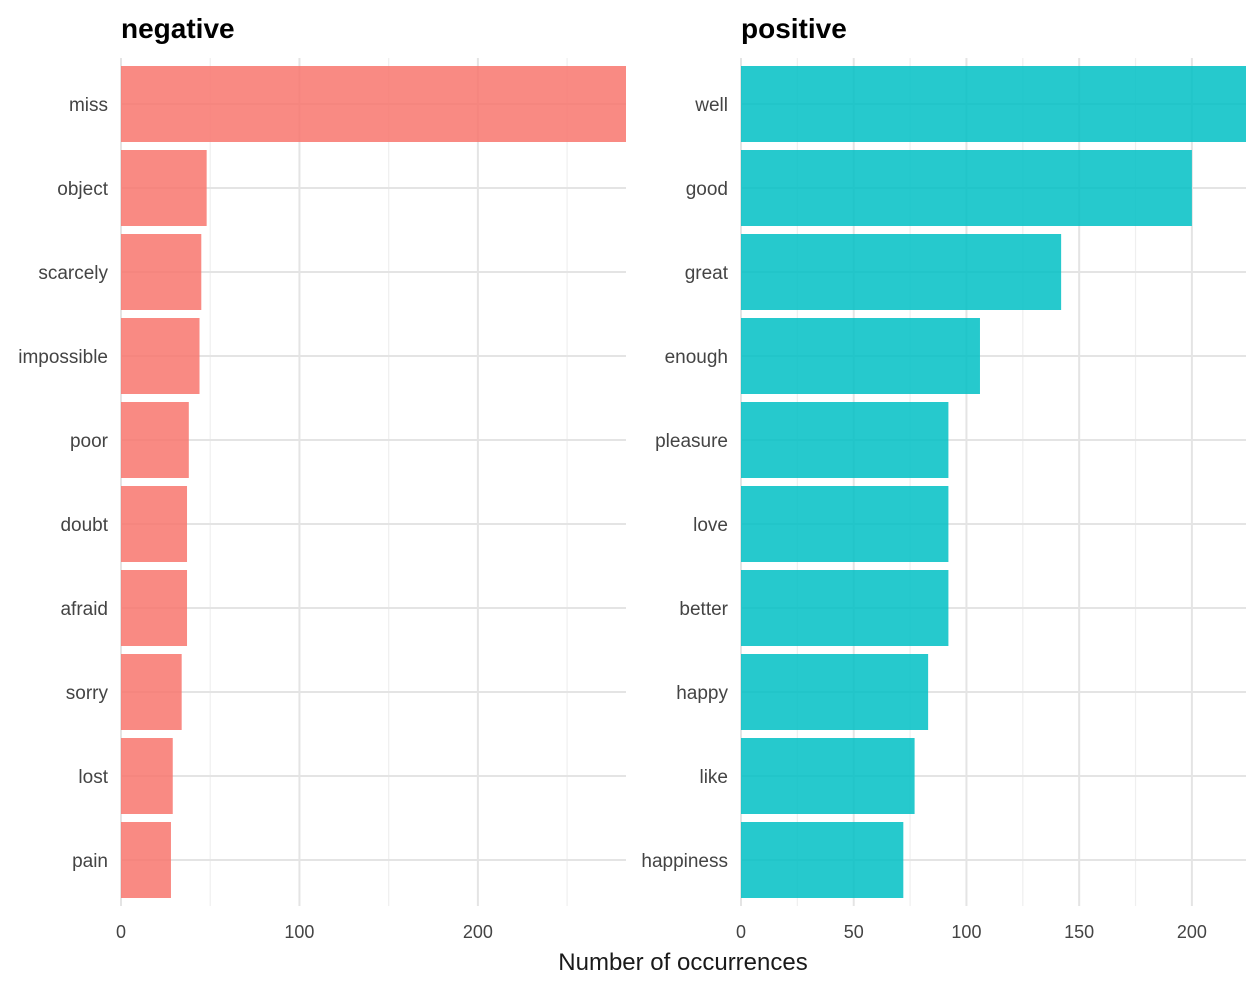  What do you see at coordinates (82, 189) in the screenshot?
I see `category-label: object` at bounding box center [82, 189].